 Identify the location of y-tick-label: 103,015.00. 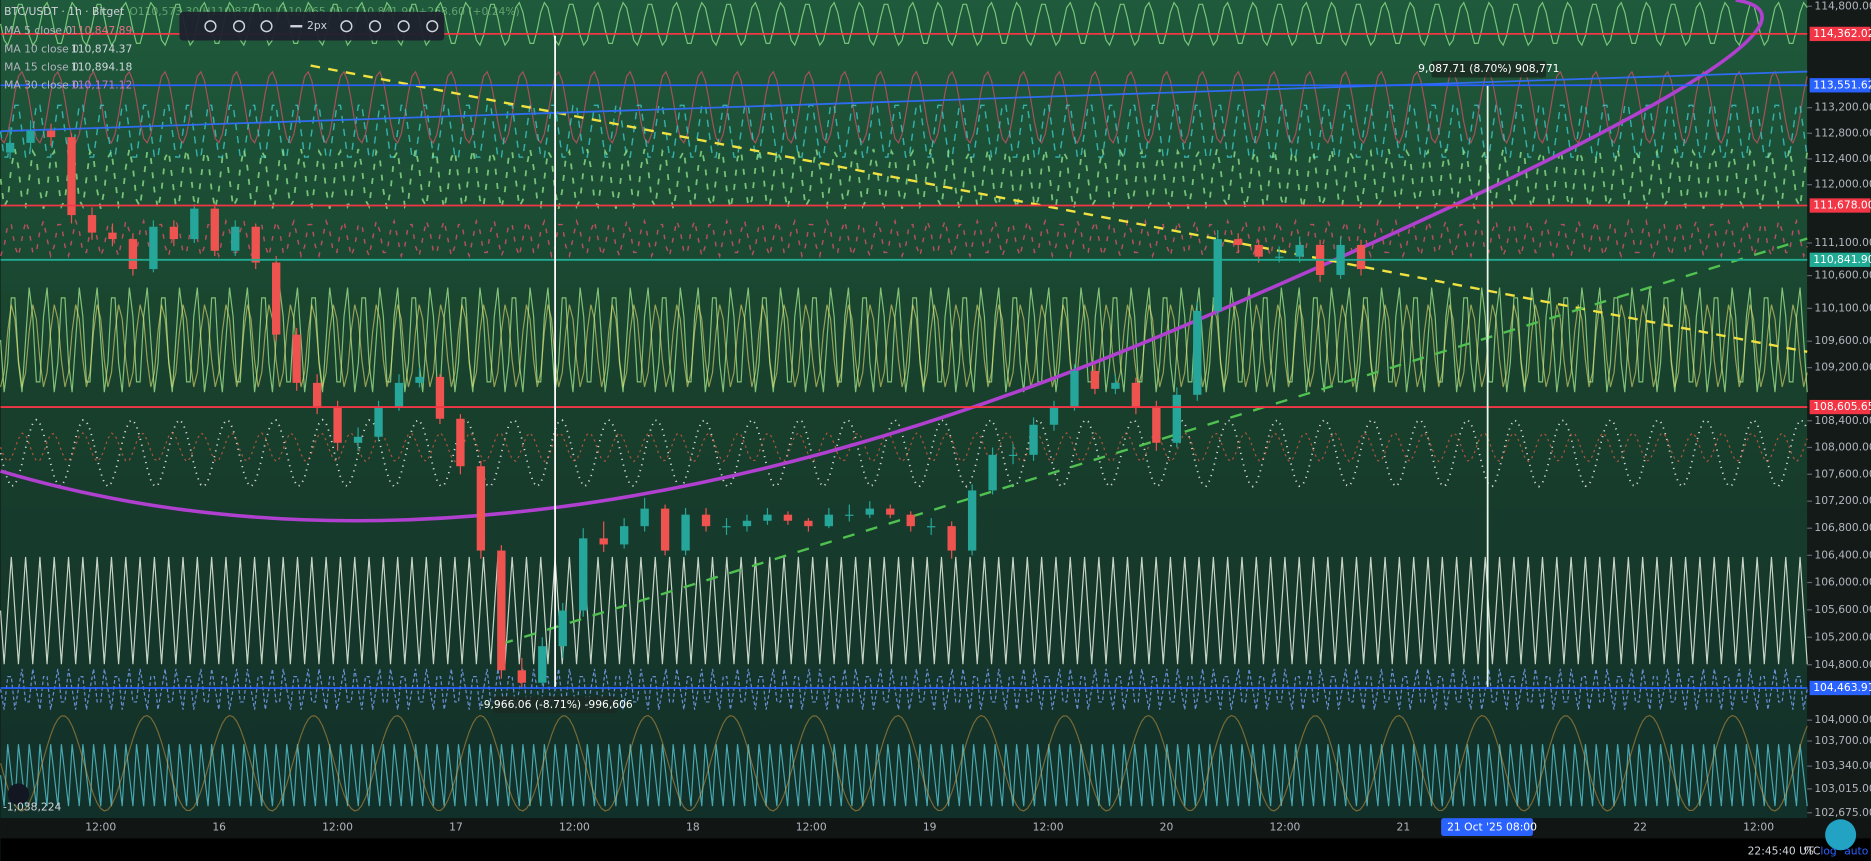
(1842, 788).